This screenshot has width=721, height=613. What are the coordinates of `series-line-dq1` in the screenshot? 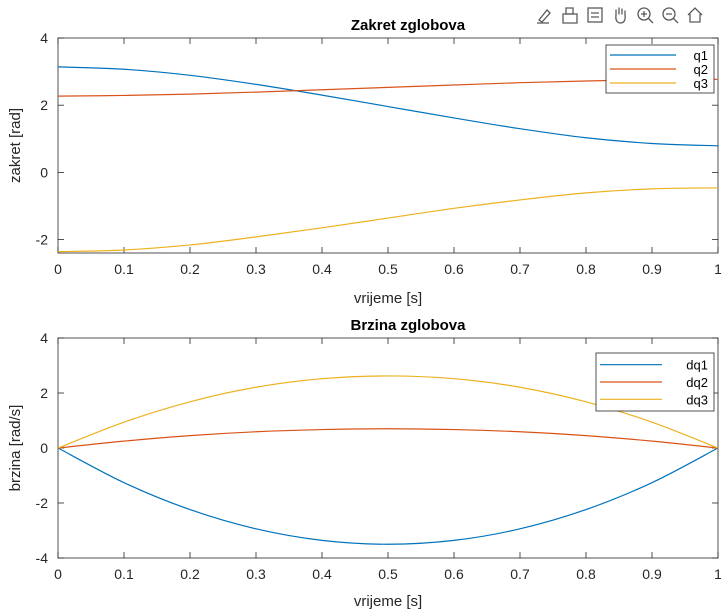 It's located at (388, 496).